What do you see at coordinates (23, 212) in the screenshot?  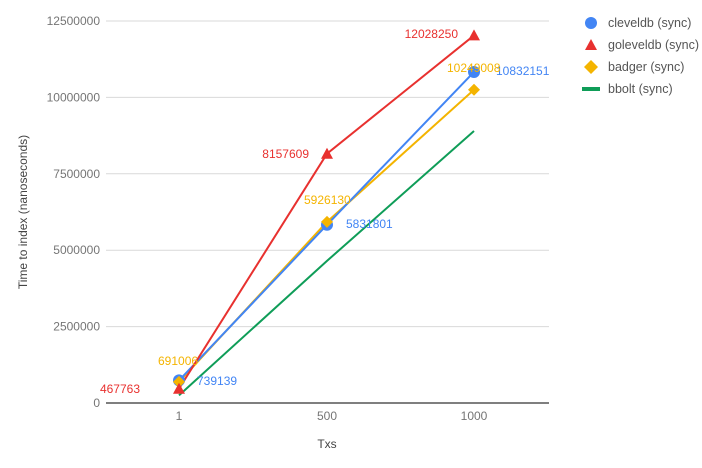 I see `y-axis-title: Time to index (nanoseconds)` at bounding box center [23, 212].